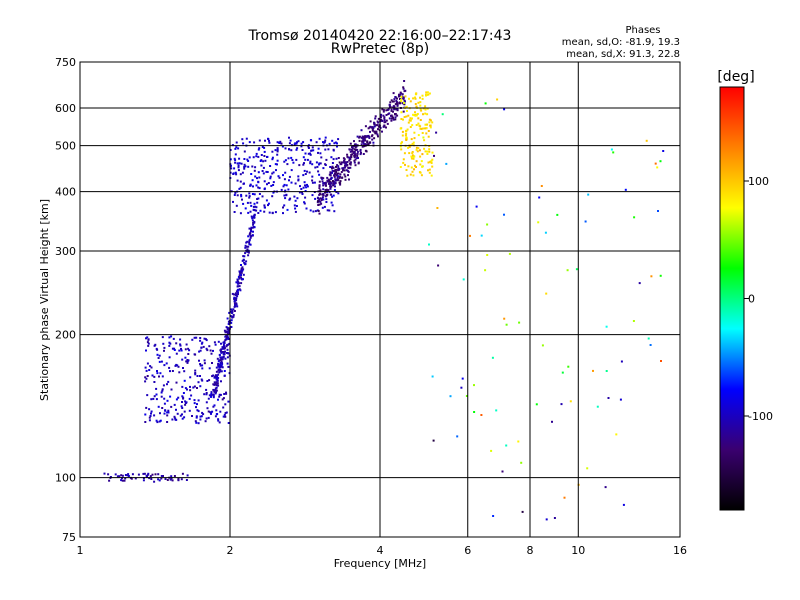  What do you see at coordinates (380, 550) in the screenshot?
I see `x-tick-label: 4` at bounding box center [380, 550].